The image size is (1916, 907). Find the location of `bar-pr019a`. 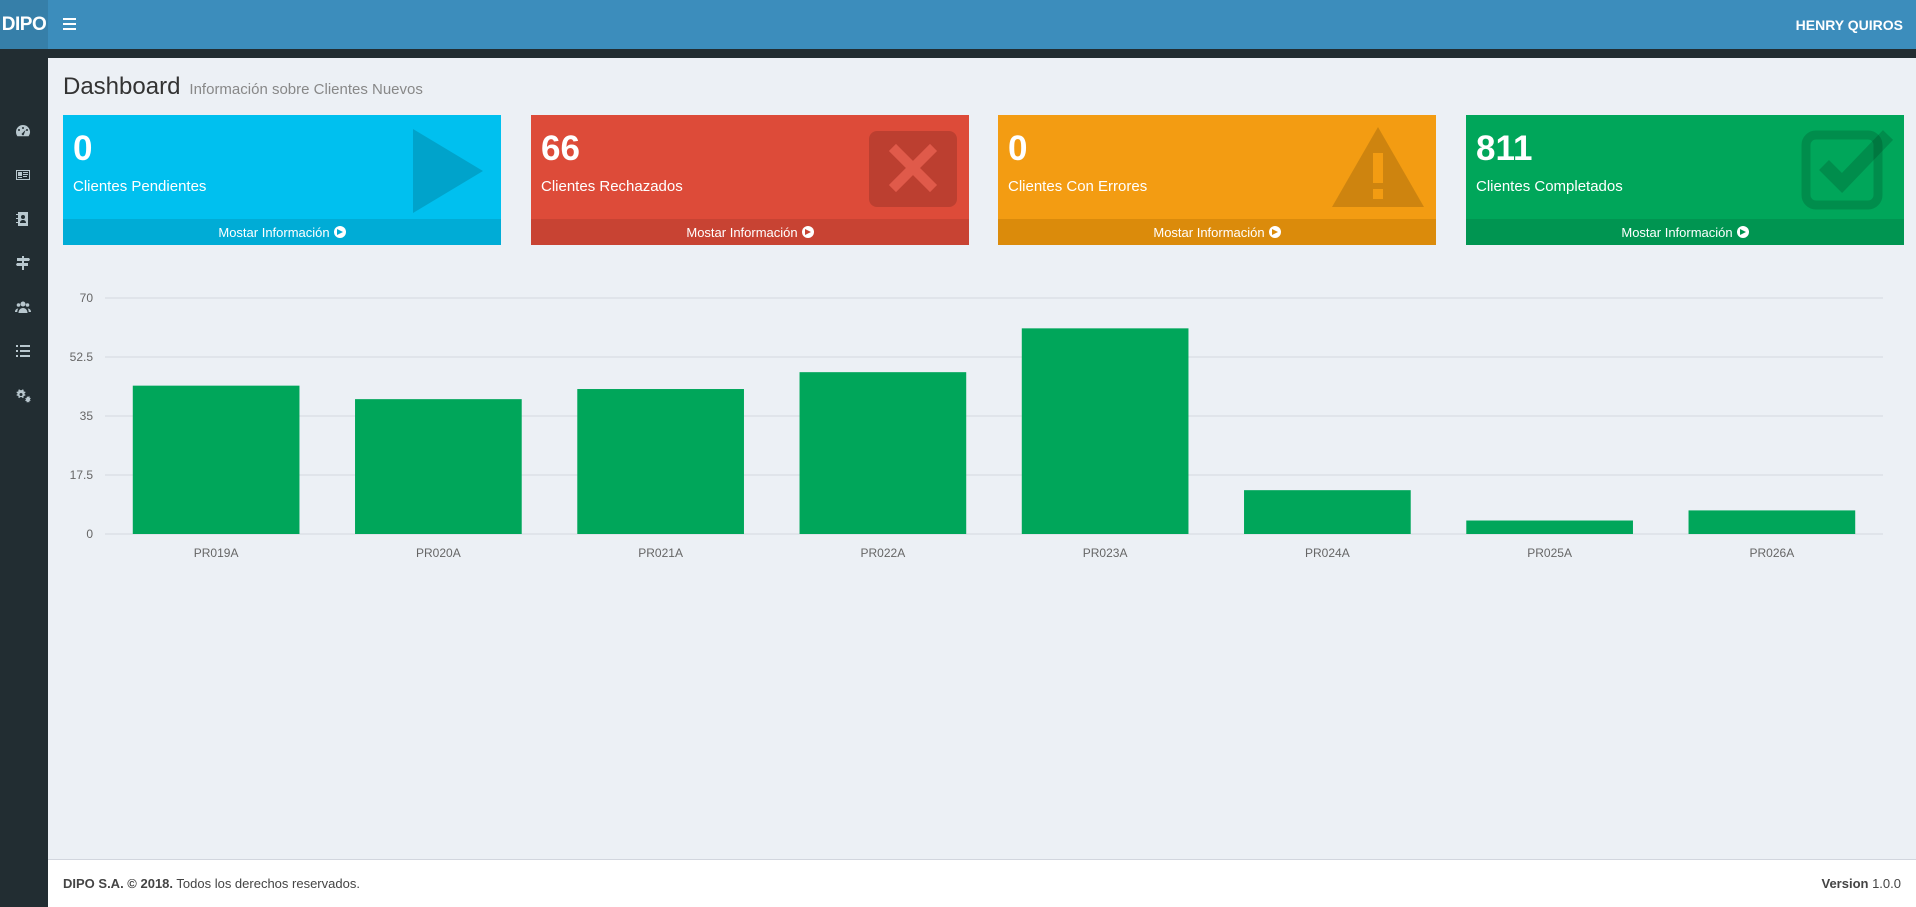

bar-pr019a is located at coordinates (216, 459).